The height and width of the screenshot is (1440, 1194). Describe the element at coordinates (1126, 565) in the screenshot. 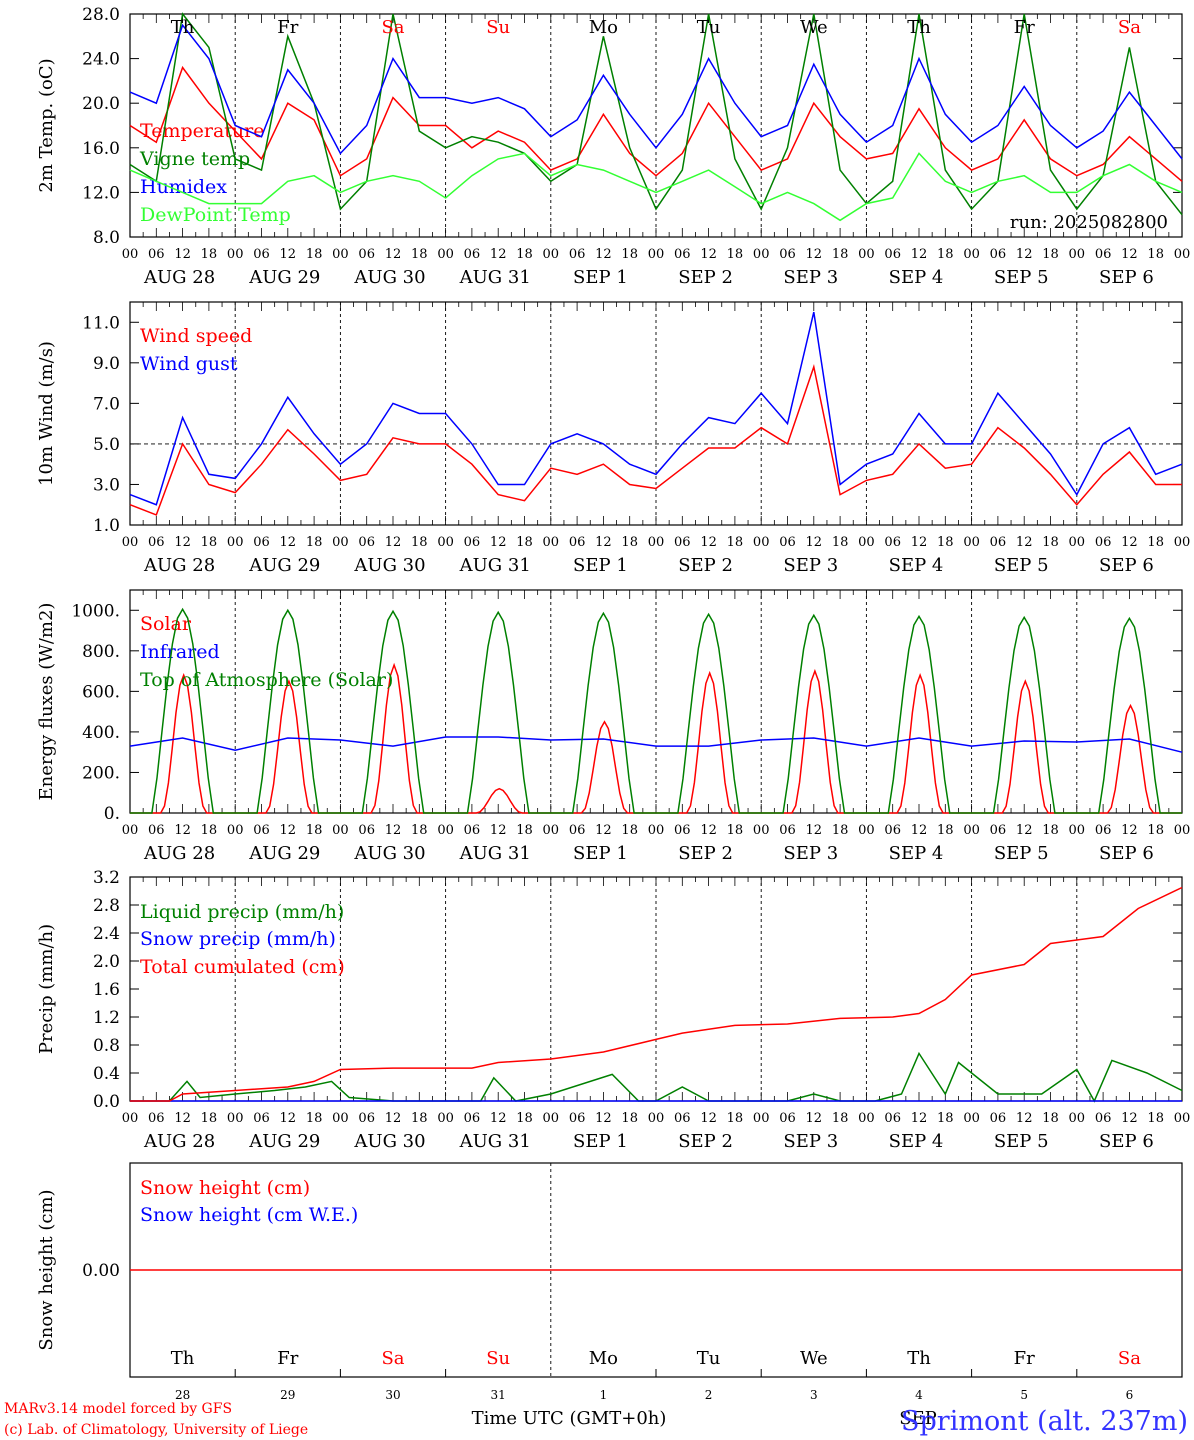

I see `date-label: SEP 6` at that location.